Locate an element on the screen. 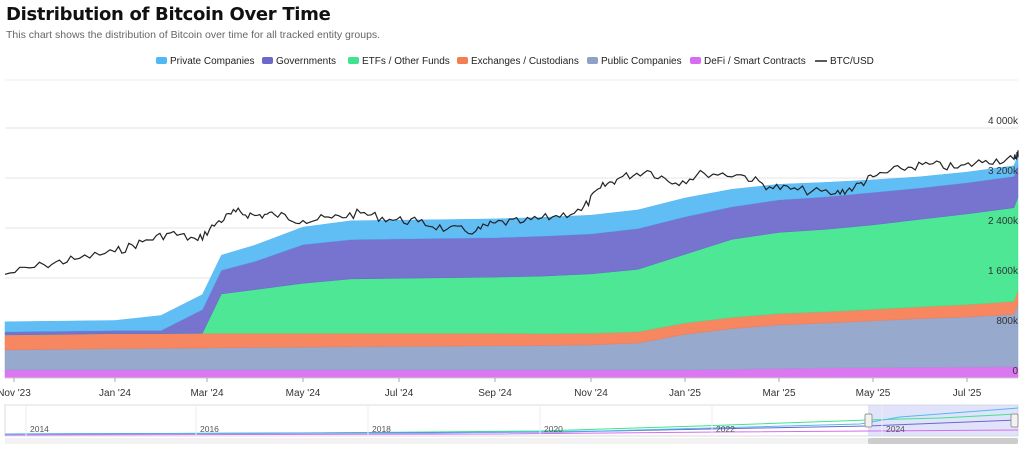 The height and width of the screenshot is (452, 1024). legend-etfs: ETFs / Other Funds is located at coordinates (399, 61).